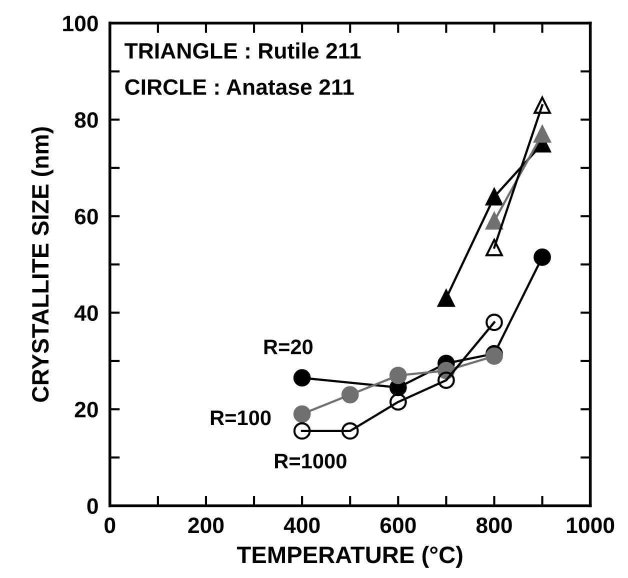  What do you see at coordinates (242, 50) in the screenshot?
I see `annotation: TRIANGLE : Rutile 211` at bounding box center [242, 50].